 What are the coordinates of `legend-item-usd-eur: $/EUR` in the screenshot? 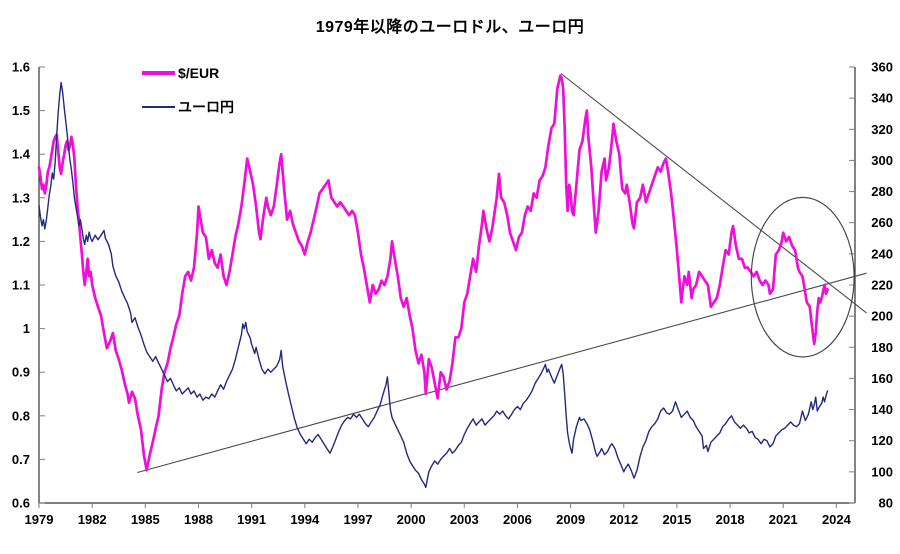 It's located at (188, 73).